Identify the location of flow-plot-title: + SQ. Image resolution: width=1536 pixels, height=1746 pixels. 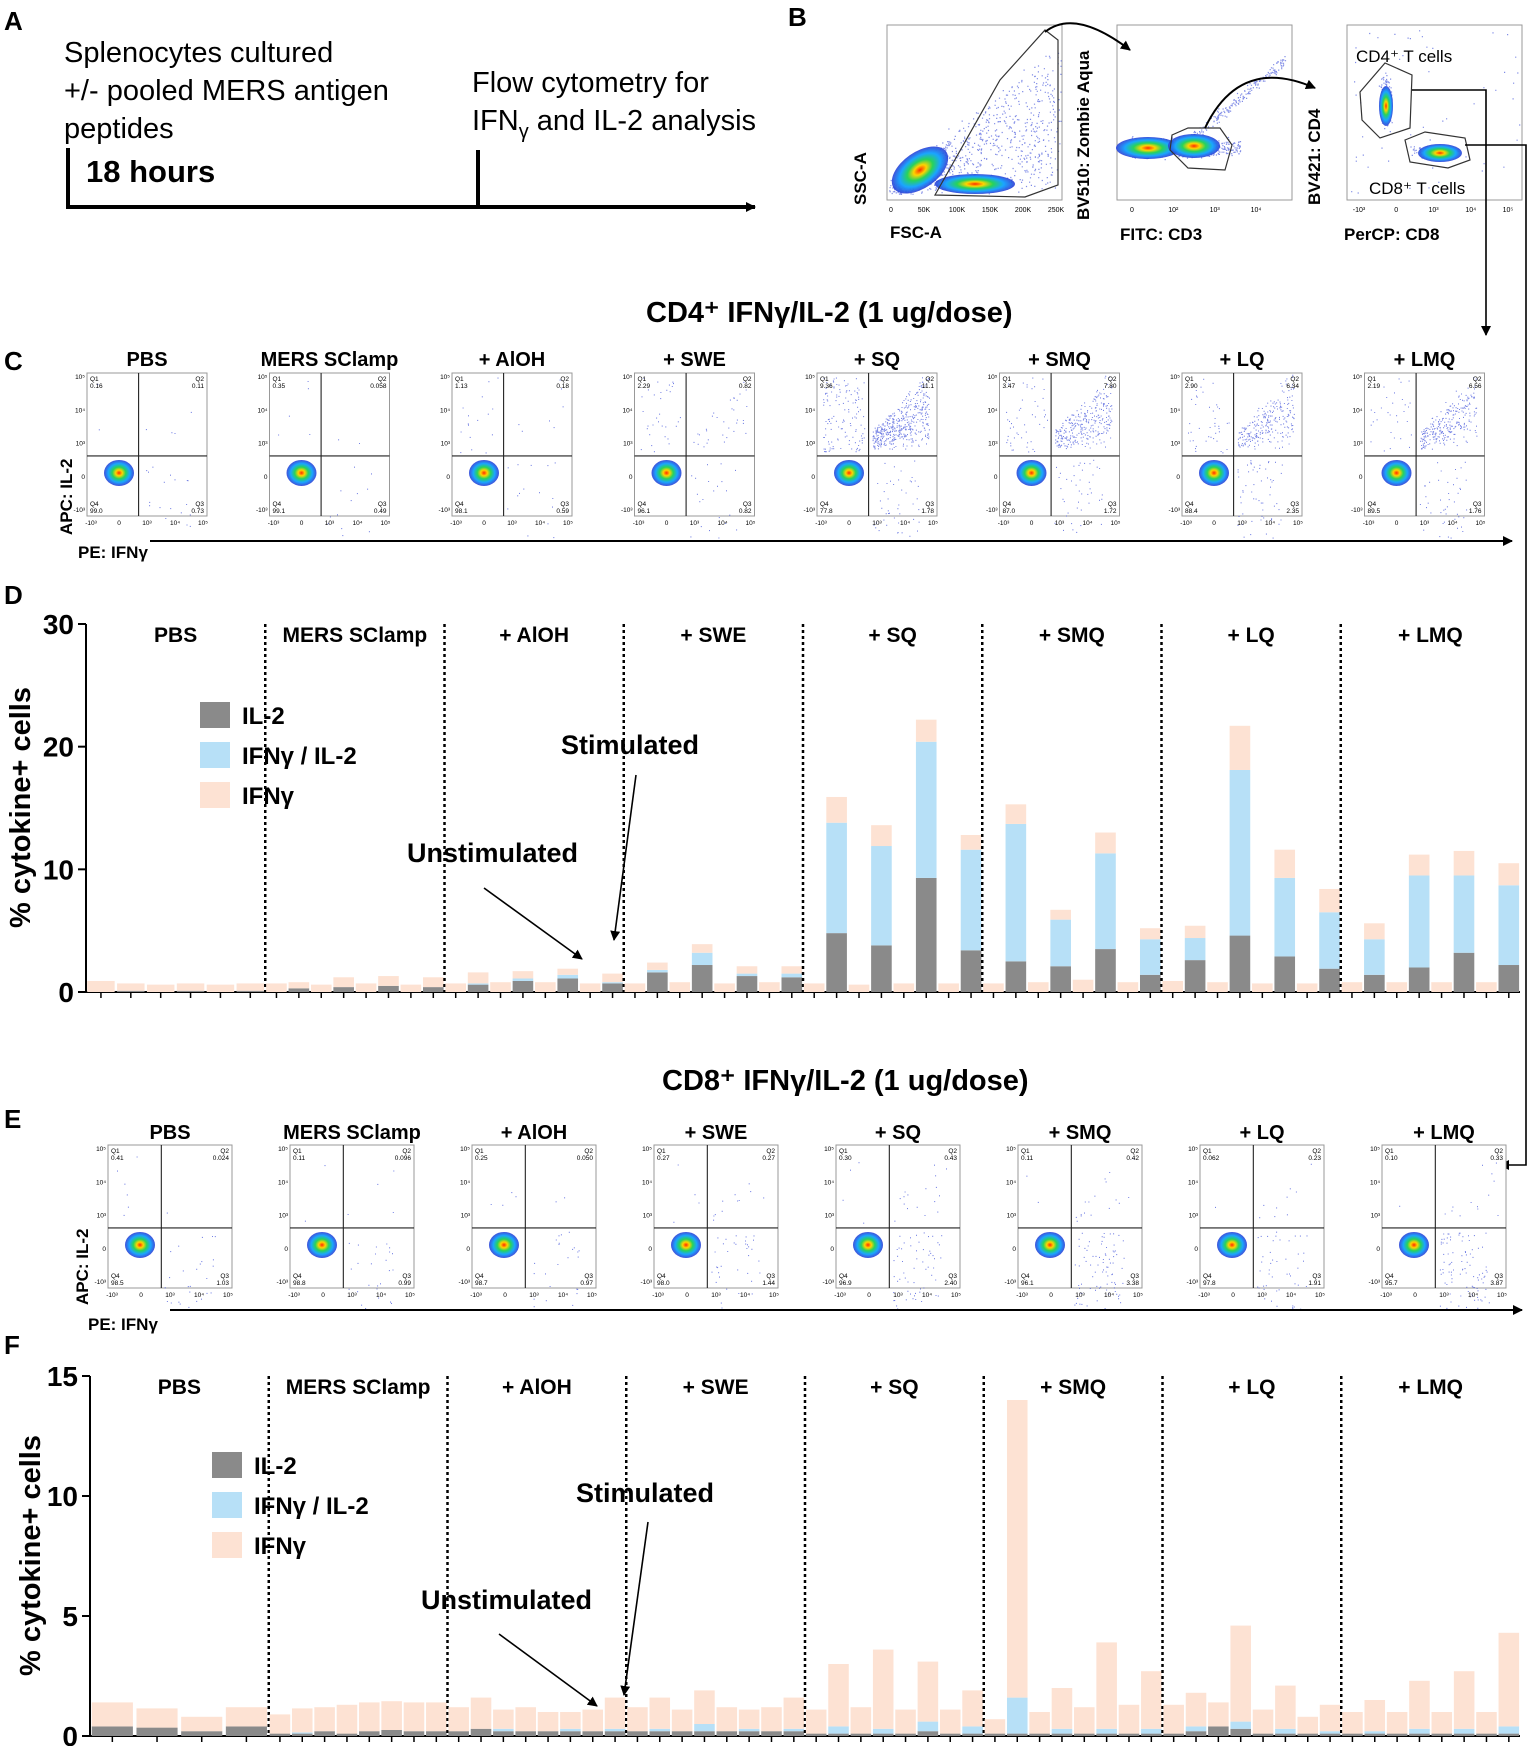
(898, 1133).